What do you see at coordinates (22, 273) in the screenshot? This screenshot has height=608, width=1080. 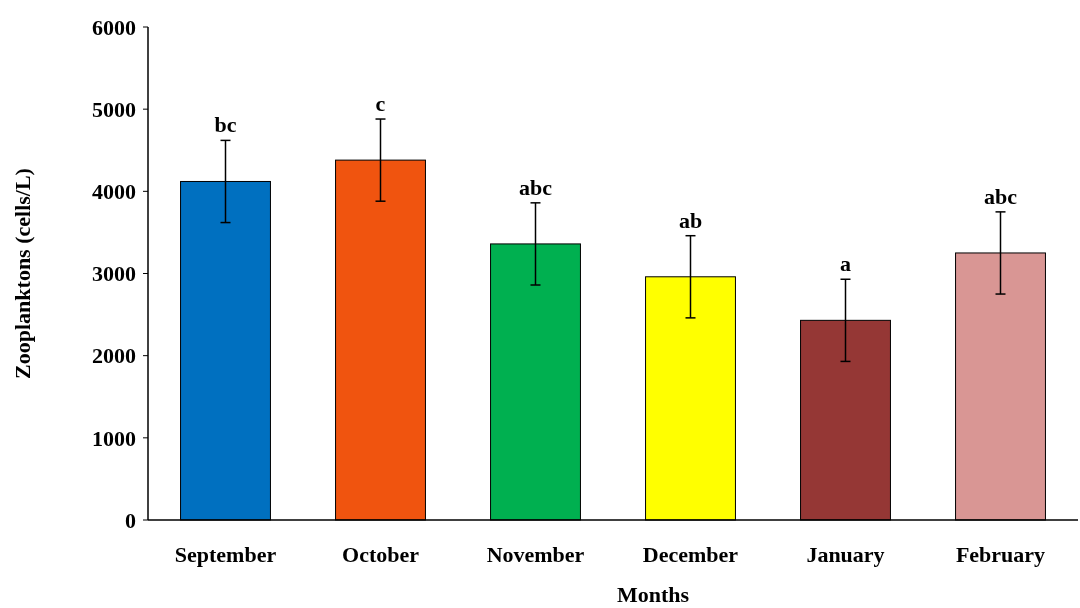 I see `y-axis-title: Zooplanktons (cells/L)` at bounding box center [22, 273].